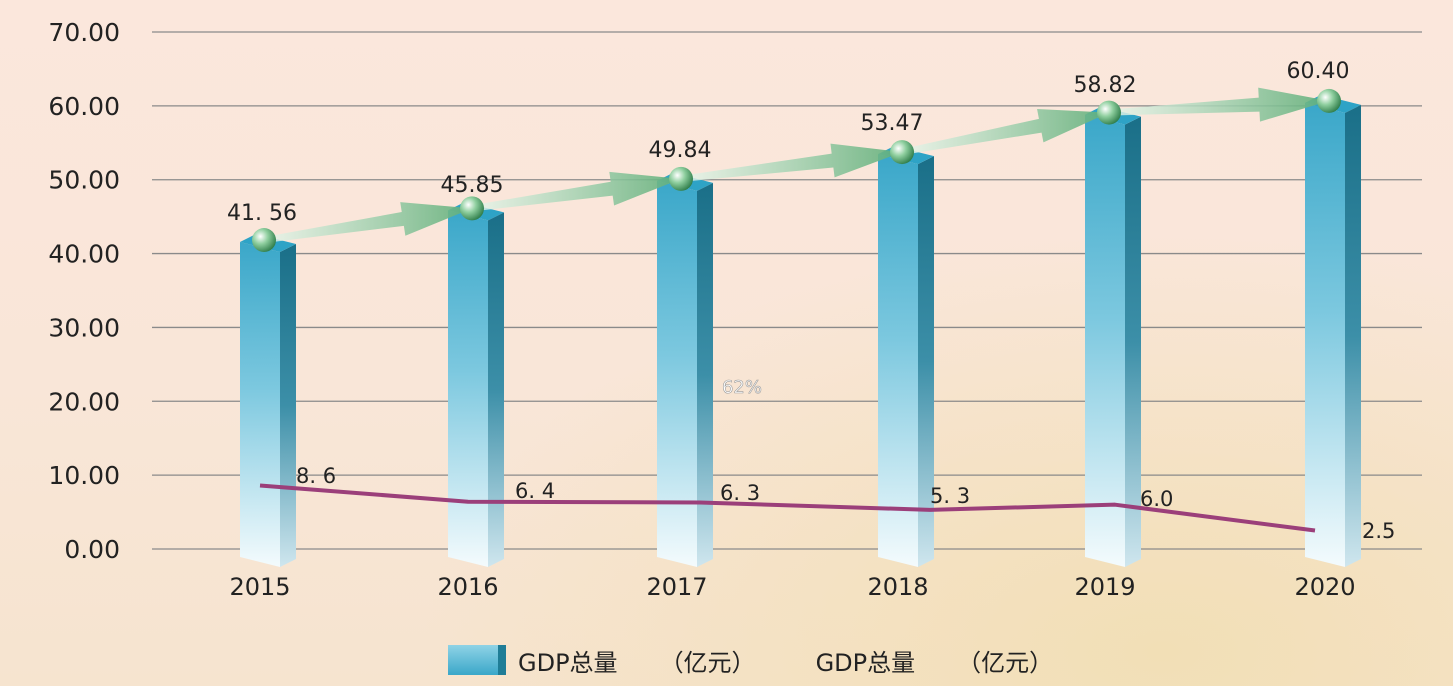 Image resolution: width=1453 pixels, height=686 pixels. I want to click on legend-swatch-bar, so click(477, 660).